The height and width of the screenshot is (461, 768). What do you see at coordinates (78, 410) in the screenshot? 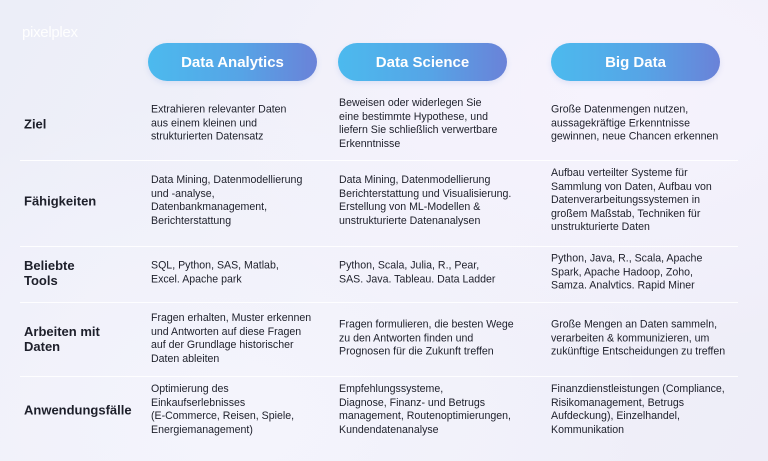
I see `row-label: Anwendungsfälle` at bounding box center [78, 410].